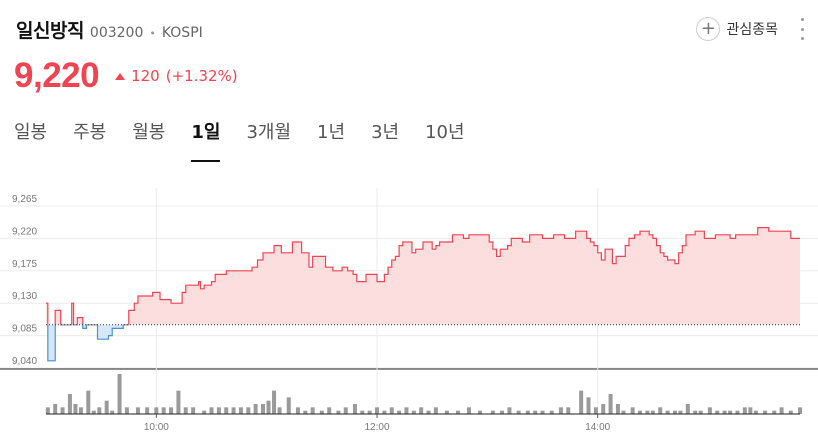 The image size is (818, 434). I want to click on price-row: 9,220 120 (+1.32%), so click(126, 76).